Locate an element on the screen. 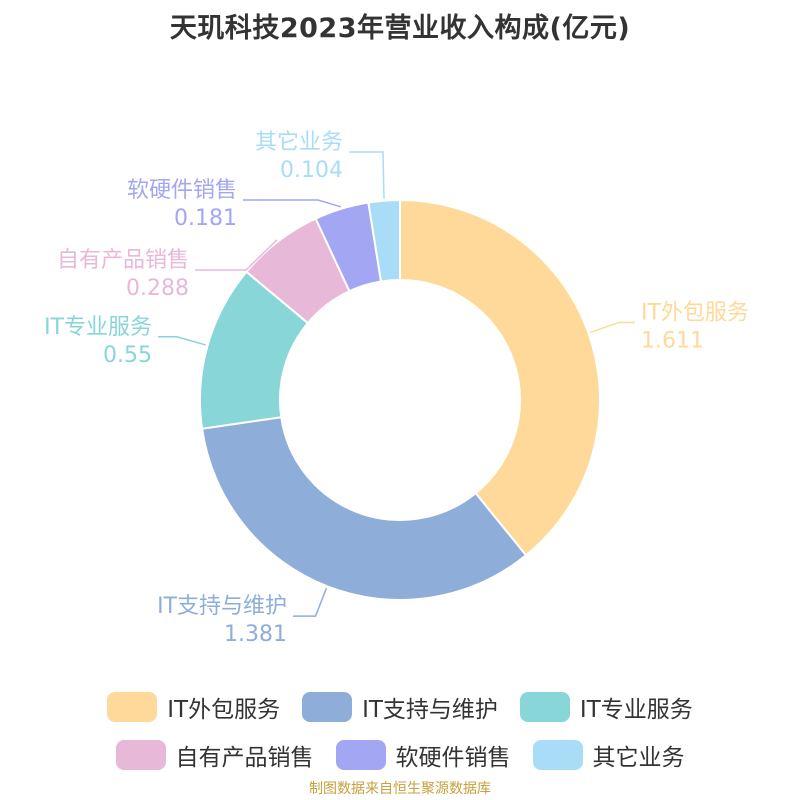  chart-title: 天玑科技2023年营业收入构成(亿元) is located at coordinates (400, 28).